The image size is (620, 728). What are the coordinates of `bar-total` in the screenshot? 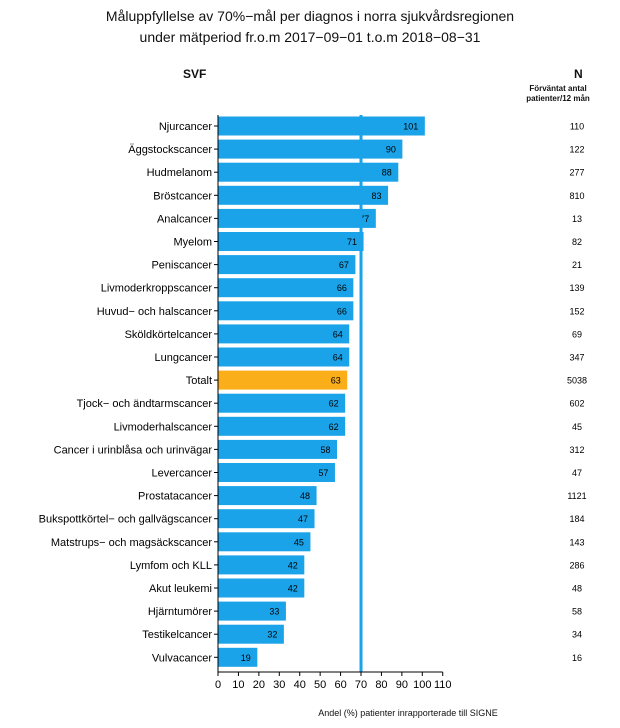 It's located at (283, 380).